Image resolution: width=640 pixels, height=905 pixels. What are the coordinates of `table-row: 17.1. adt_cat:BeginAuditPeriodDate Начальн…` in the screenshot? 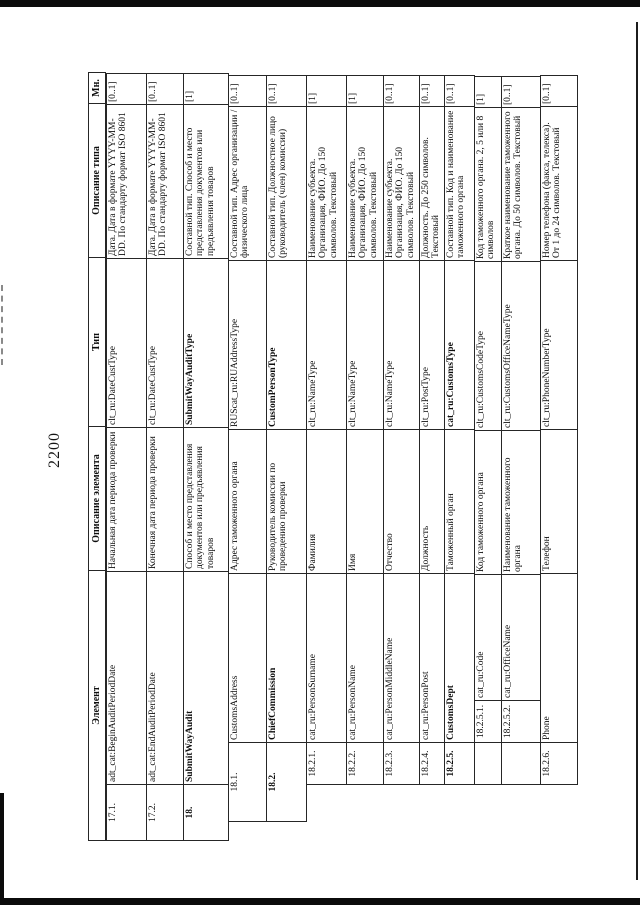 It's located at (126, 454).